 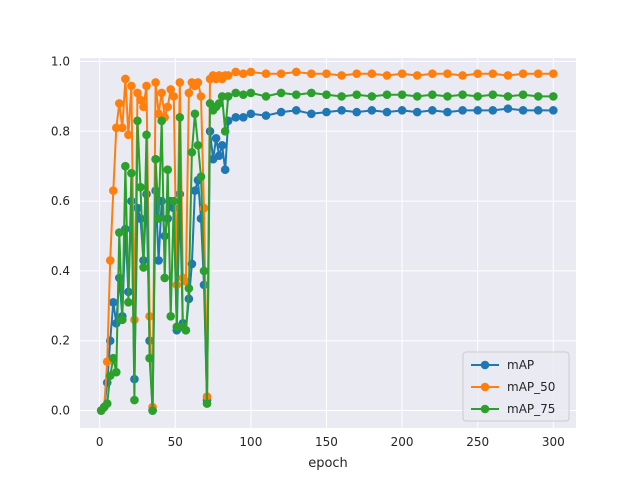 I want to click on x-tick-label: 100, so click(x=250, y=442).